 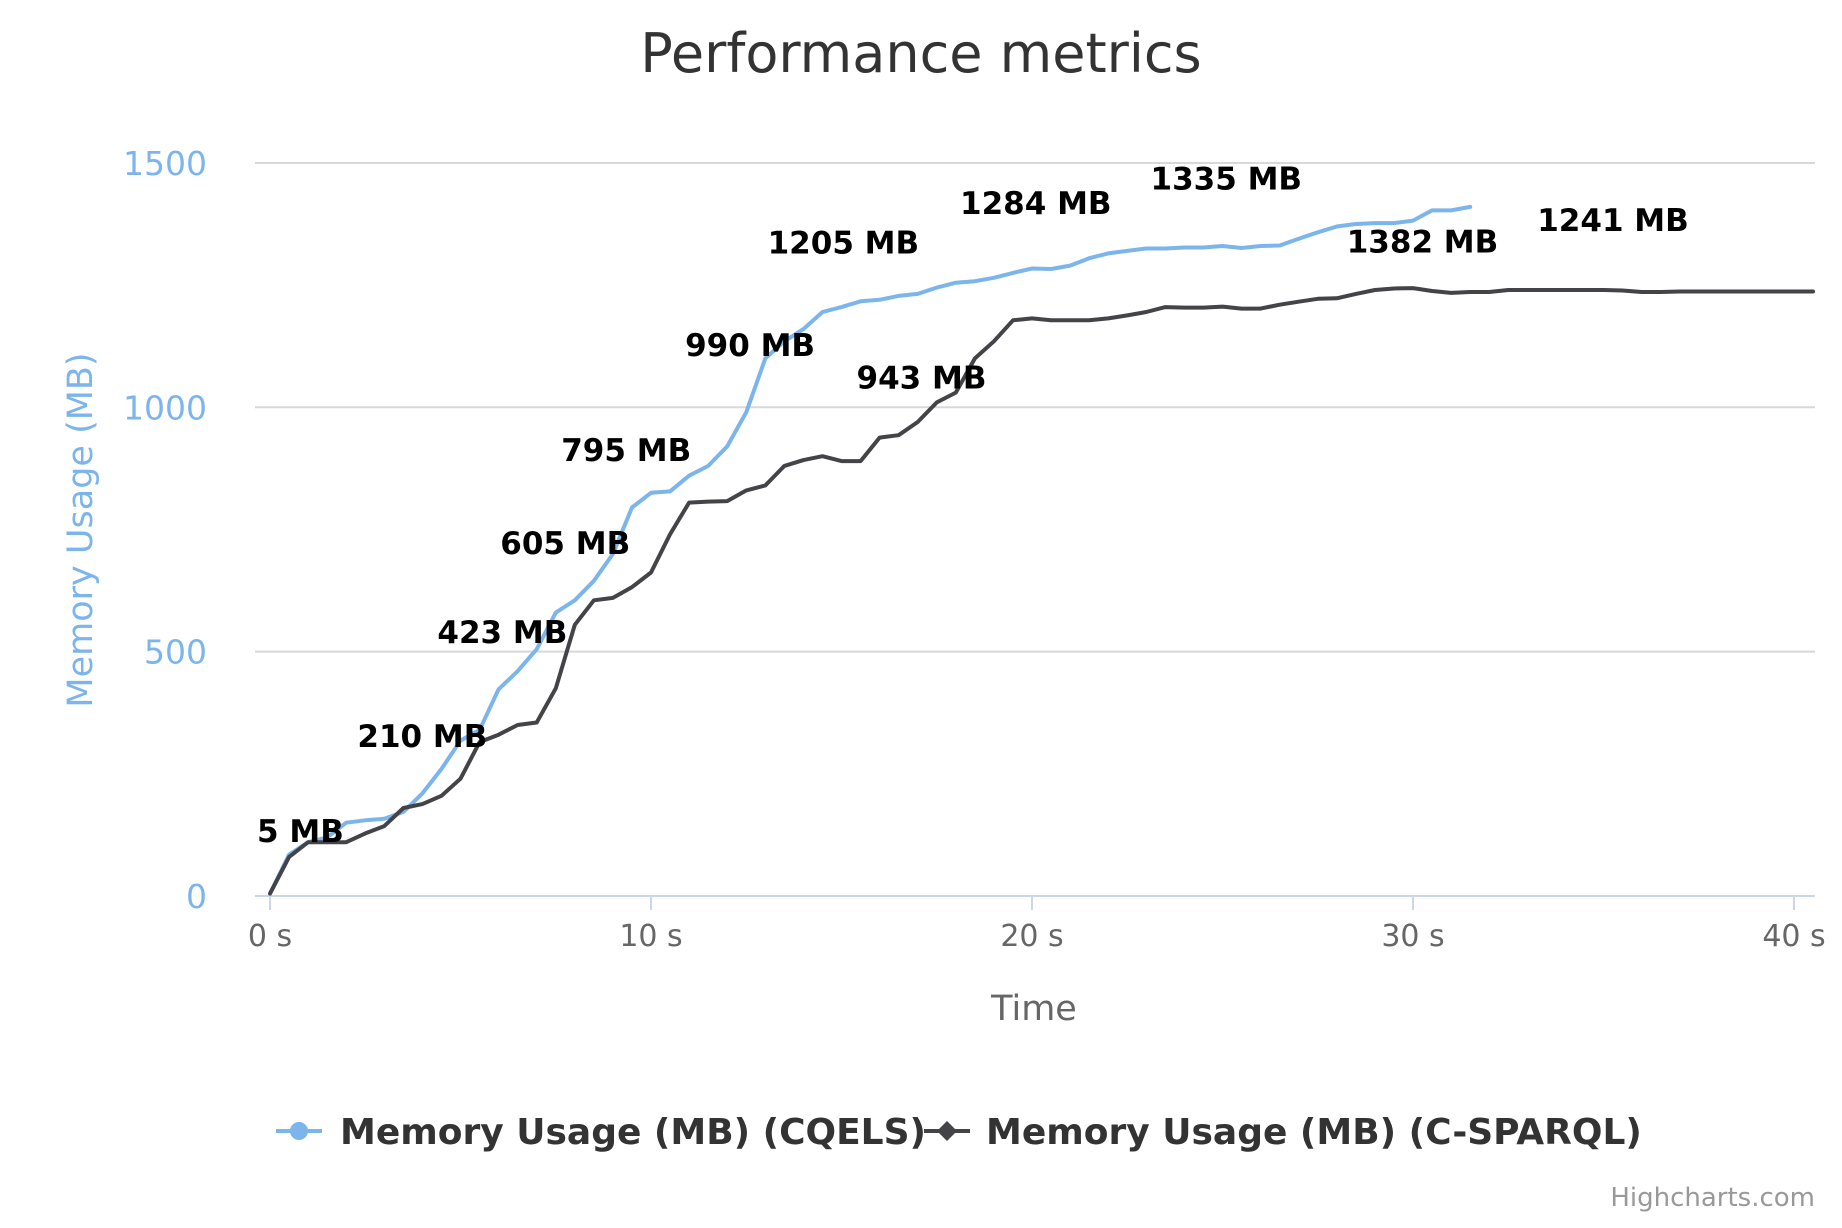 What do you see at coordinates (565, 544) in the screenshot?
I see `data-label: 605 MB` at bounding box center [565, 544].